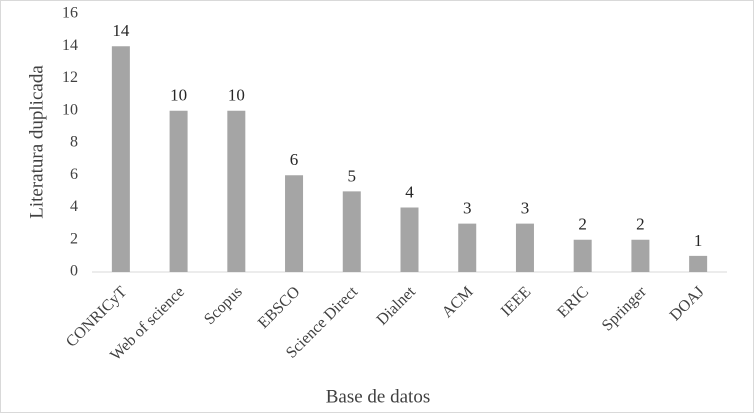 Image resolution: width=754 pixels, height=413 pixels. Describe the element at coordinates (294, 159) in the screenshot. I see `data-label: 6` at that location.